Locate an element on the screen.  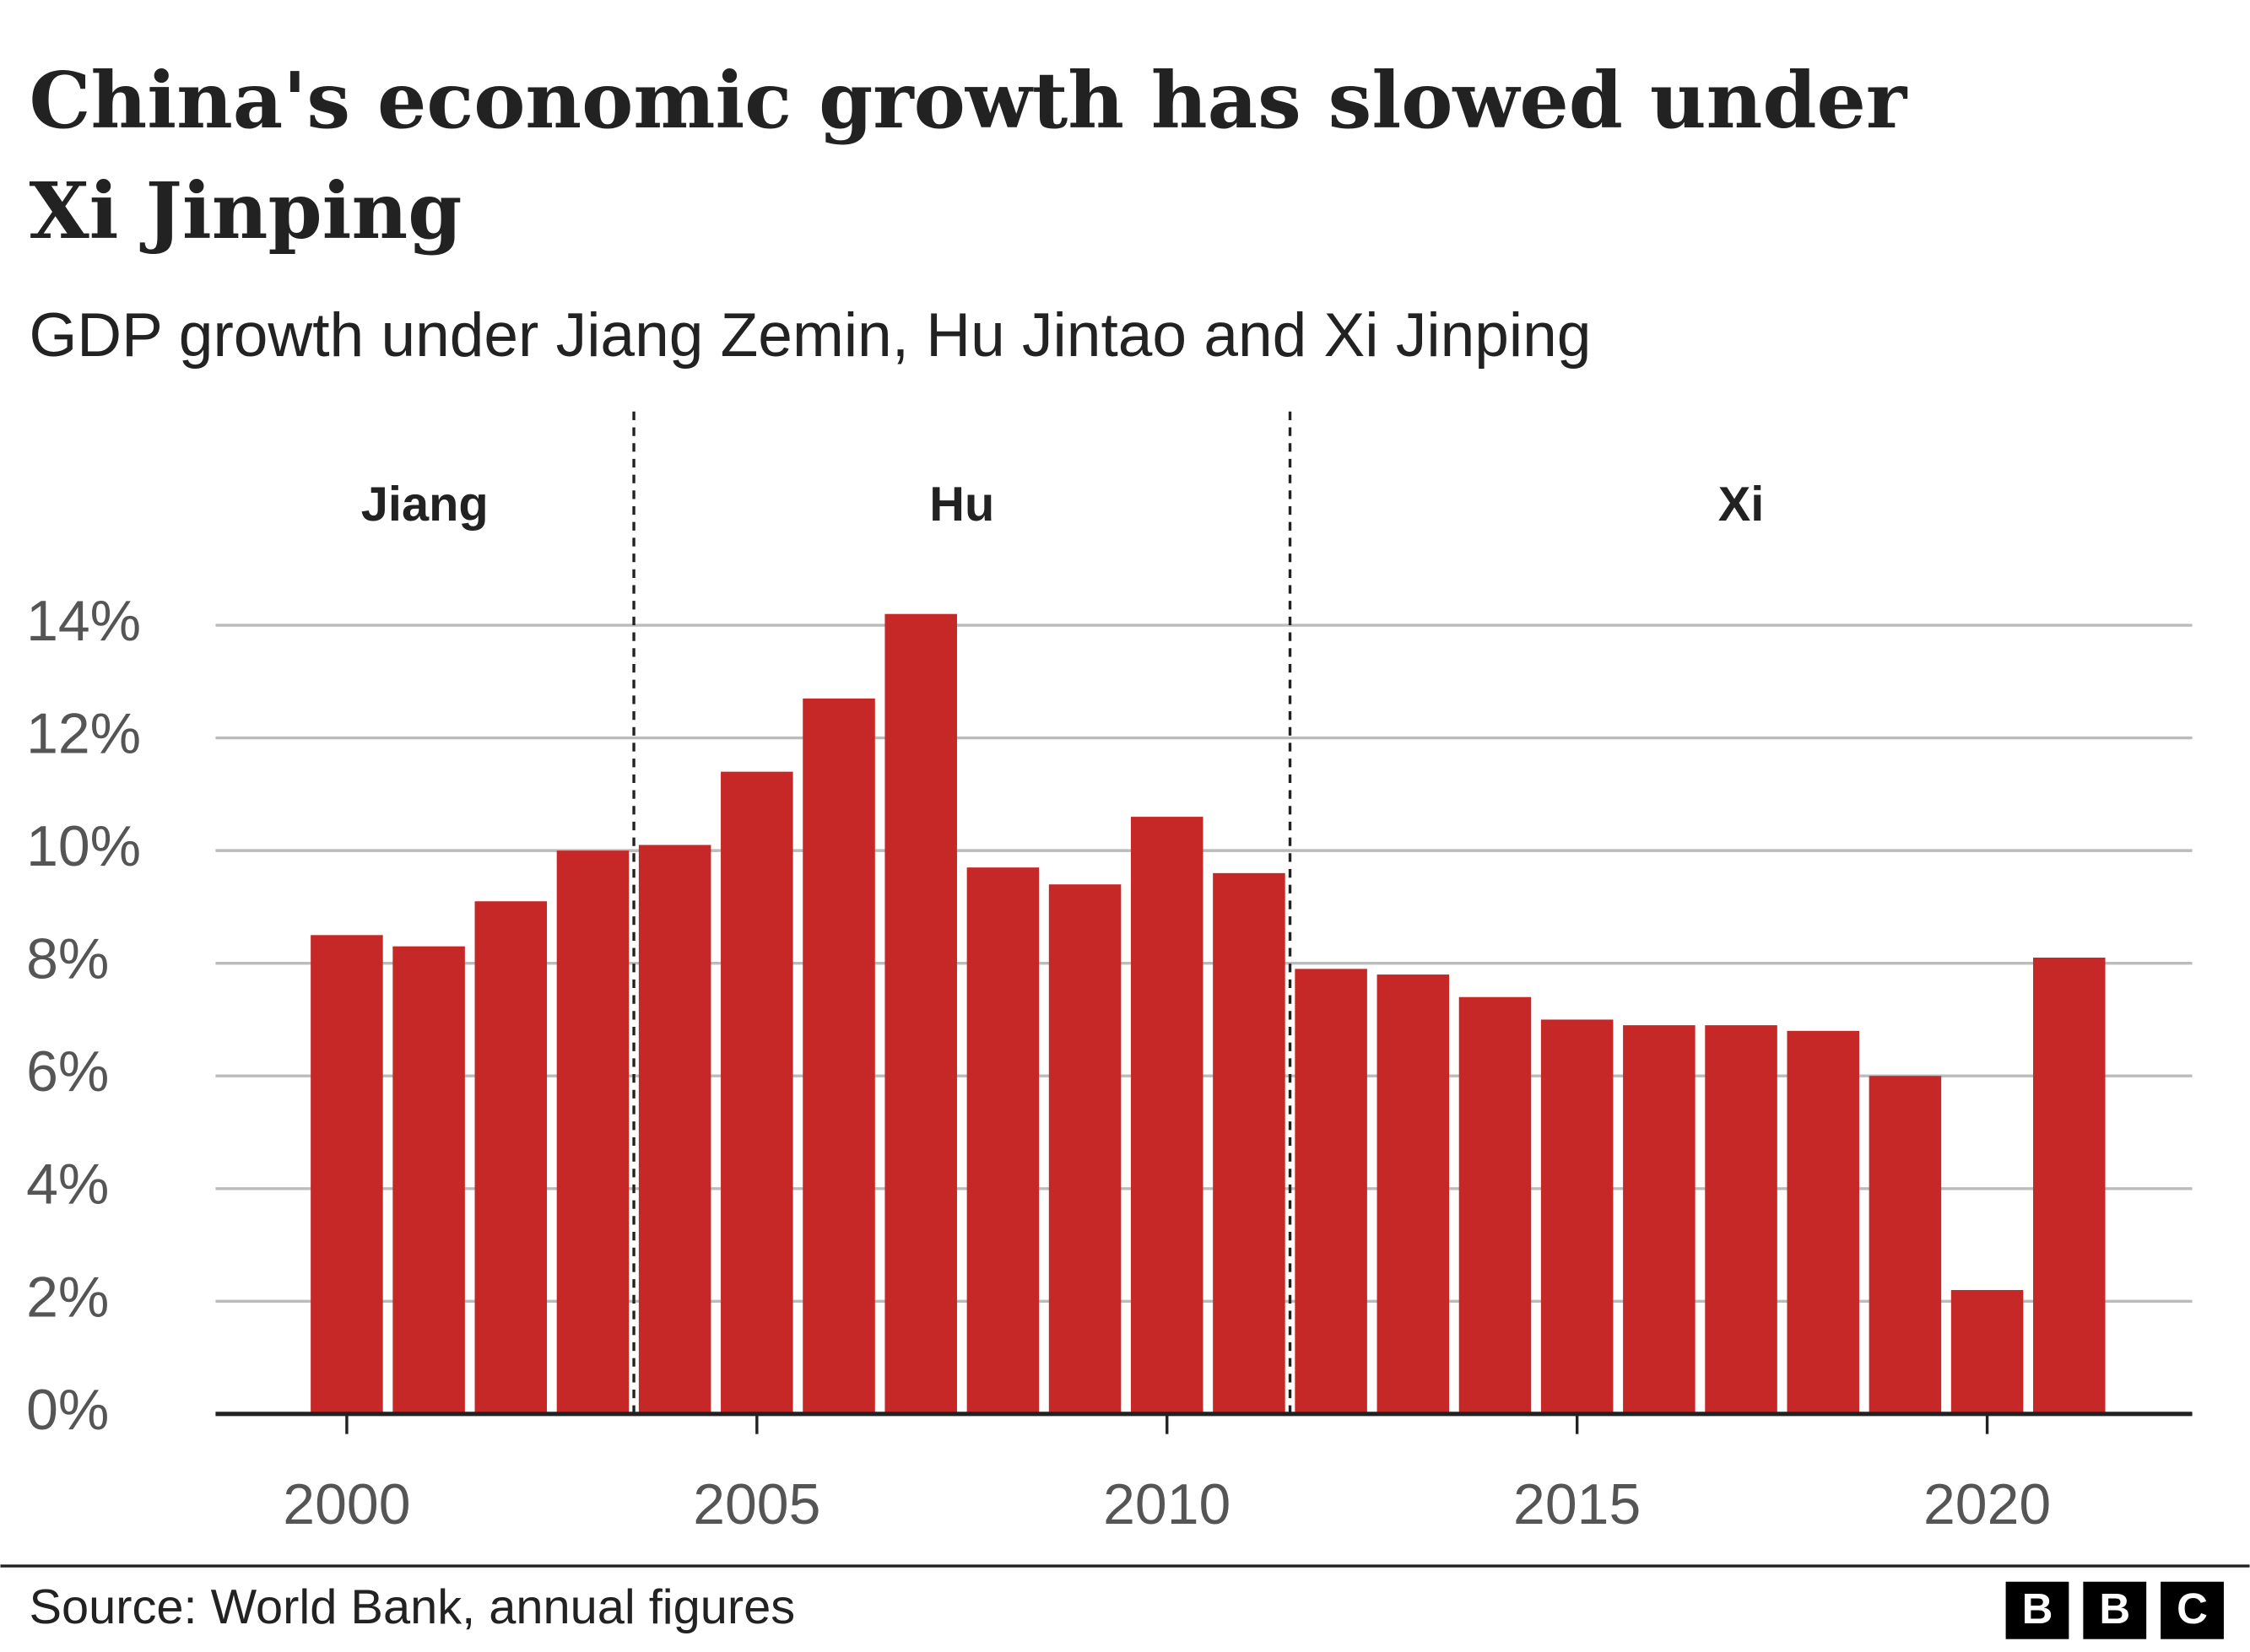
era-label: Hu is located at coordinates (961, 505).